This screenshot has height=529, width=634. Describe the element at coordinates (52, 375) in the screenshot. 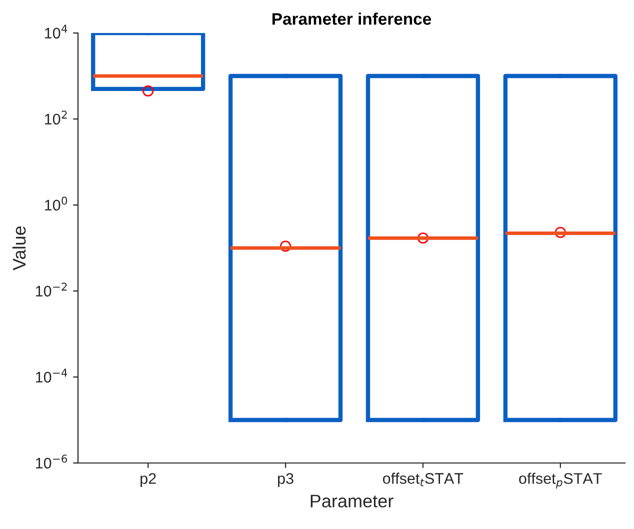

I see `y-tick-label: 10$^{−4}$` at that location.